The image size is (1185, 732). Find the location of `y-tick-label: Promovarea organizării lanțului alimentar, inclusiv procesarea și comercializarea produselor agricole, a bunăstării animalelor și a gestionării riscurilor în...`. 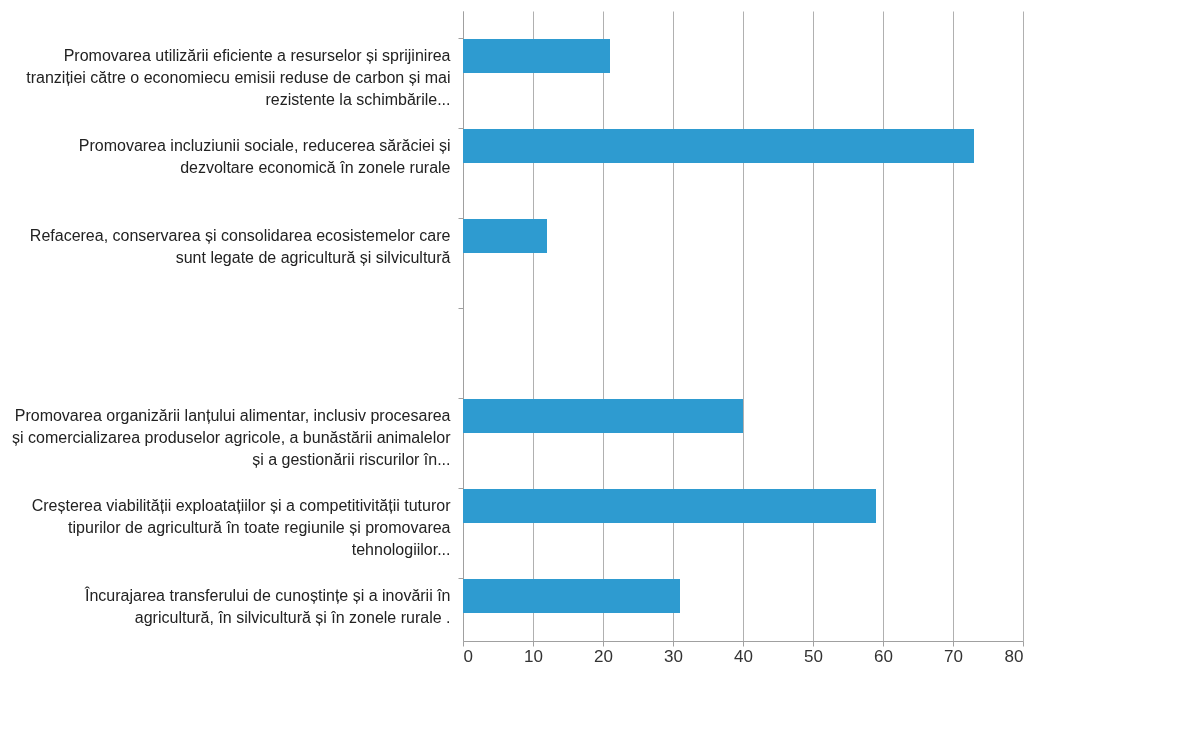

y-tick-label: Promovarea organizării lanțului alimentar, inclusiv procesarea și comercializarea produselor agricole, a bunăstării animalelor și a gestionării riscurilor în... is located at coordinates (232, 437).